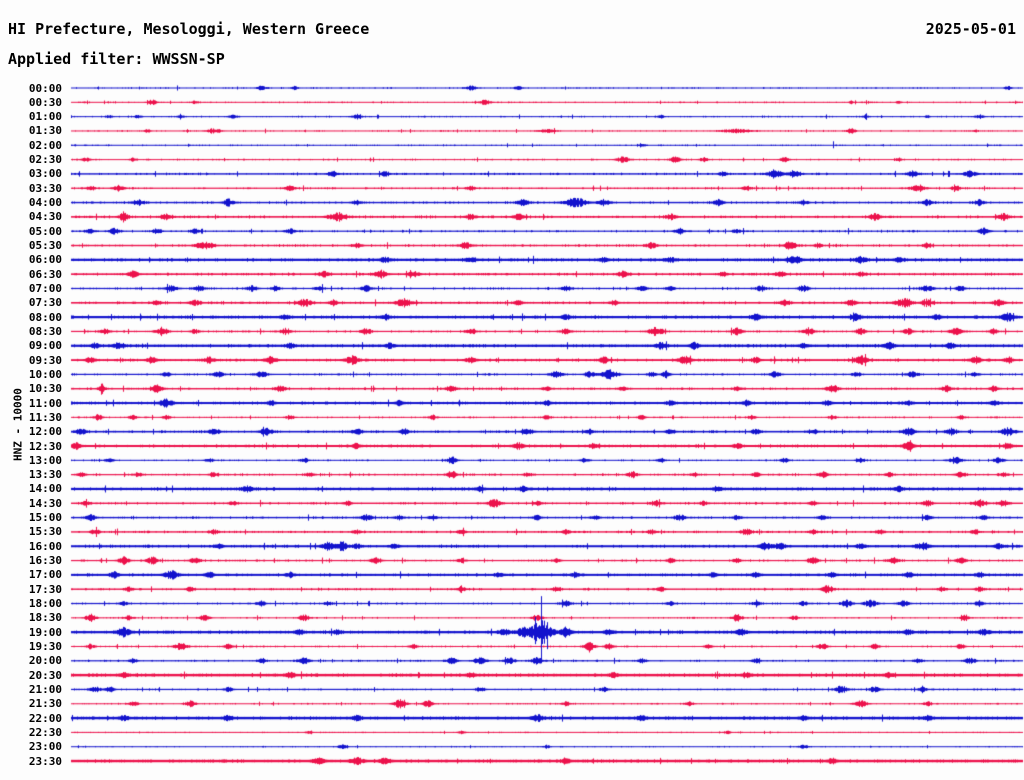 This screenshot has width=1024, height=780. What do you see at coordinates (45, 303) in the screenshot?
I see `time-label: 07:30` at bounding box center [45, 303].